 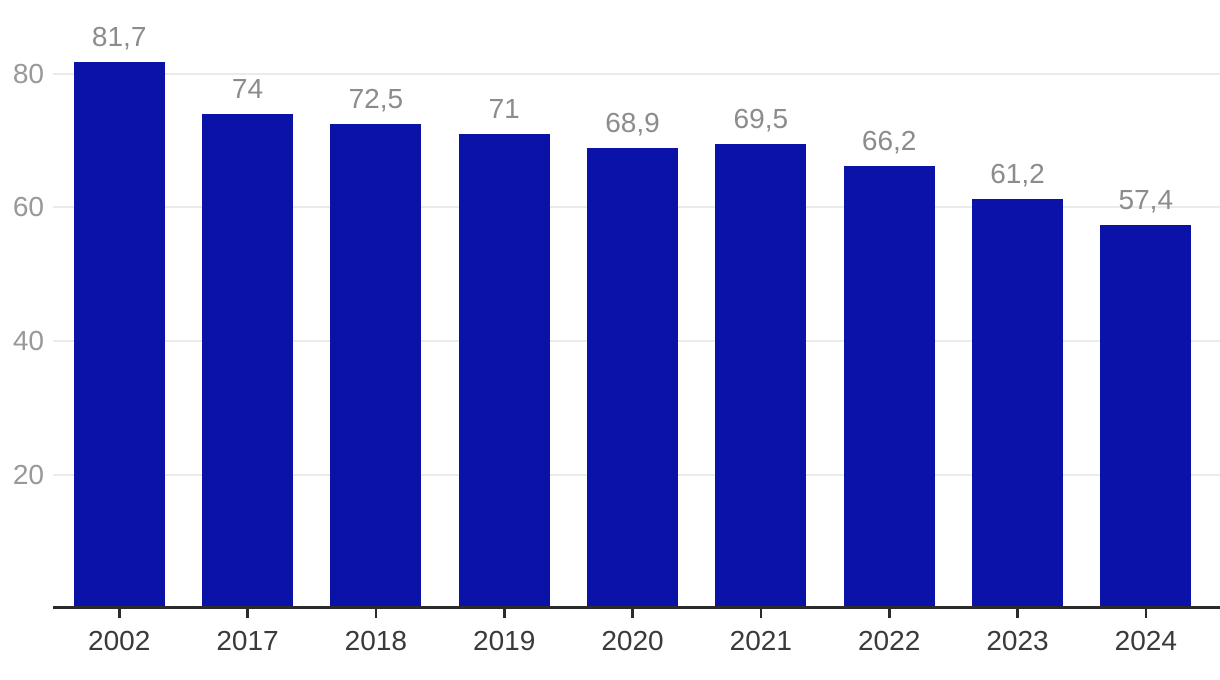 What do you see at coordinates (28, 73) in the screenshot?
I see `y-tick-label: 80` at bounding box center [28, 73].